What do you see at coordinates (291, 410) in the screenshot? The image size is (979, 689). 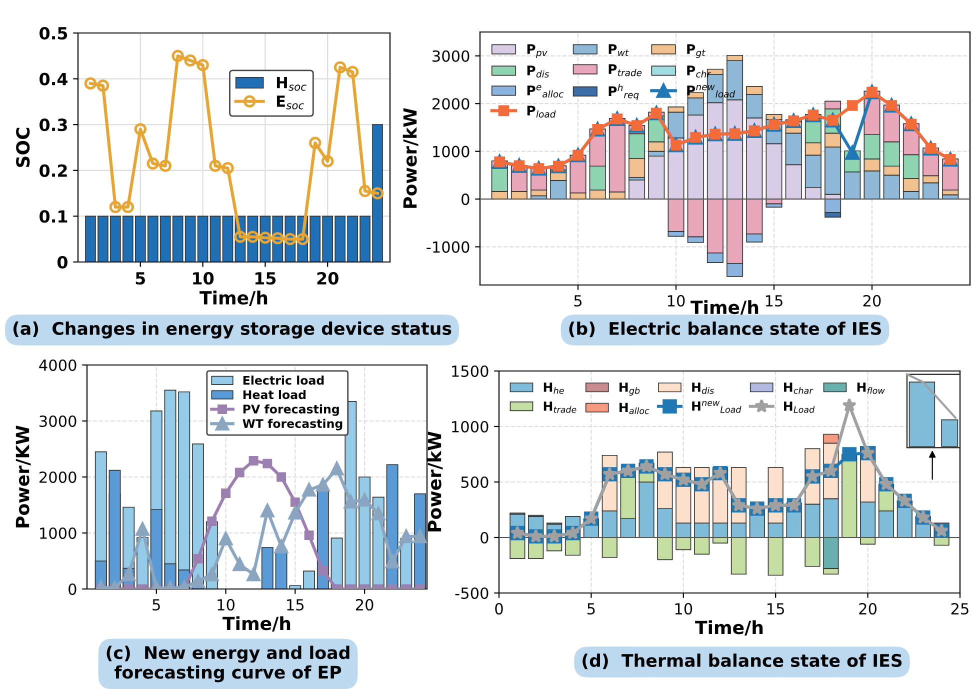 I see `legend-label: PV forecasting` at bounding box center [291, 410].